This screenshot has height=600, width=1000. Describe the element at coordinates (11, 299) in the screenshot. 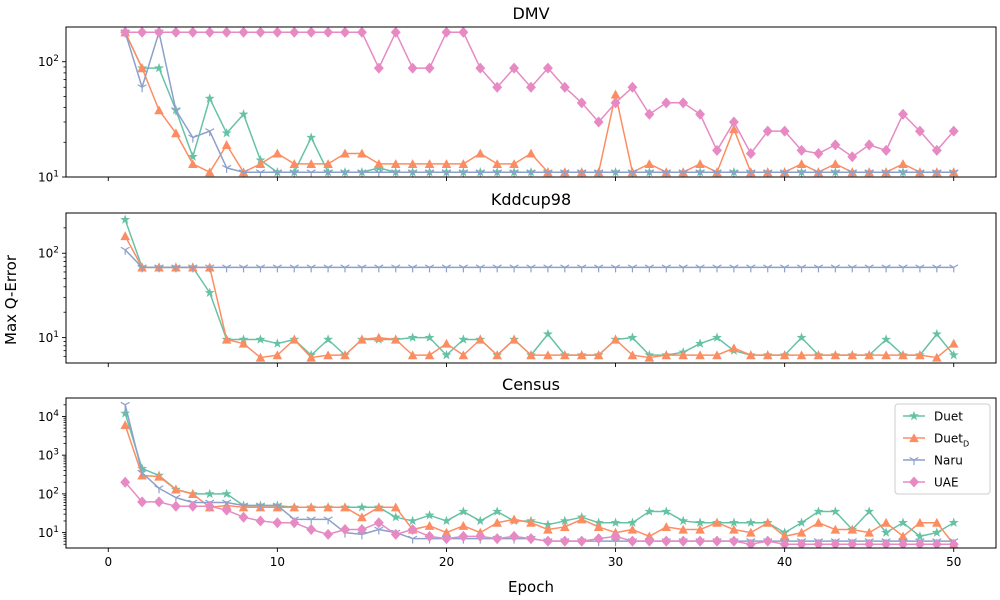

I see `y-axis-label: Max Q-Error` at that location.